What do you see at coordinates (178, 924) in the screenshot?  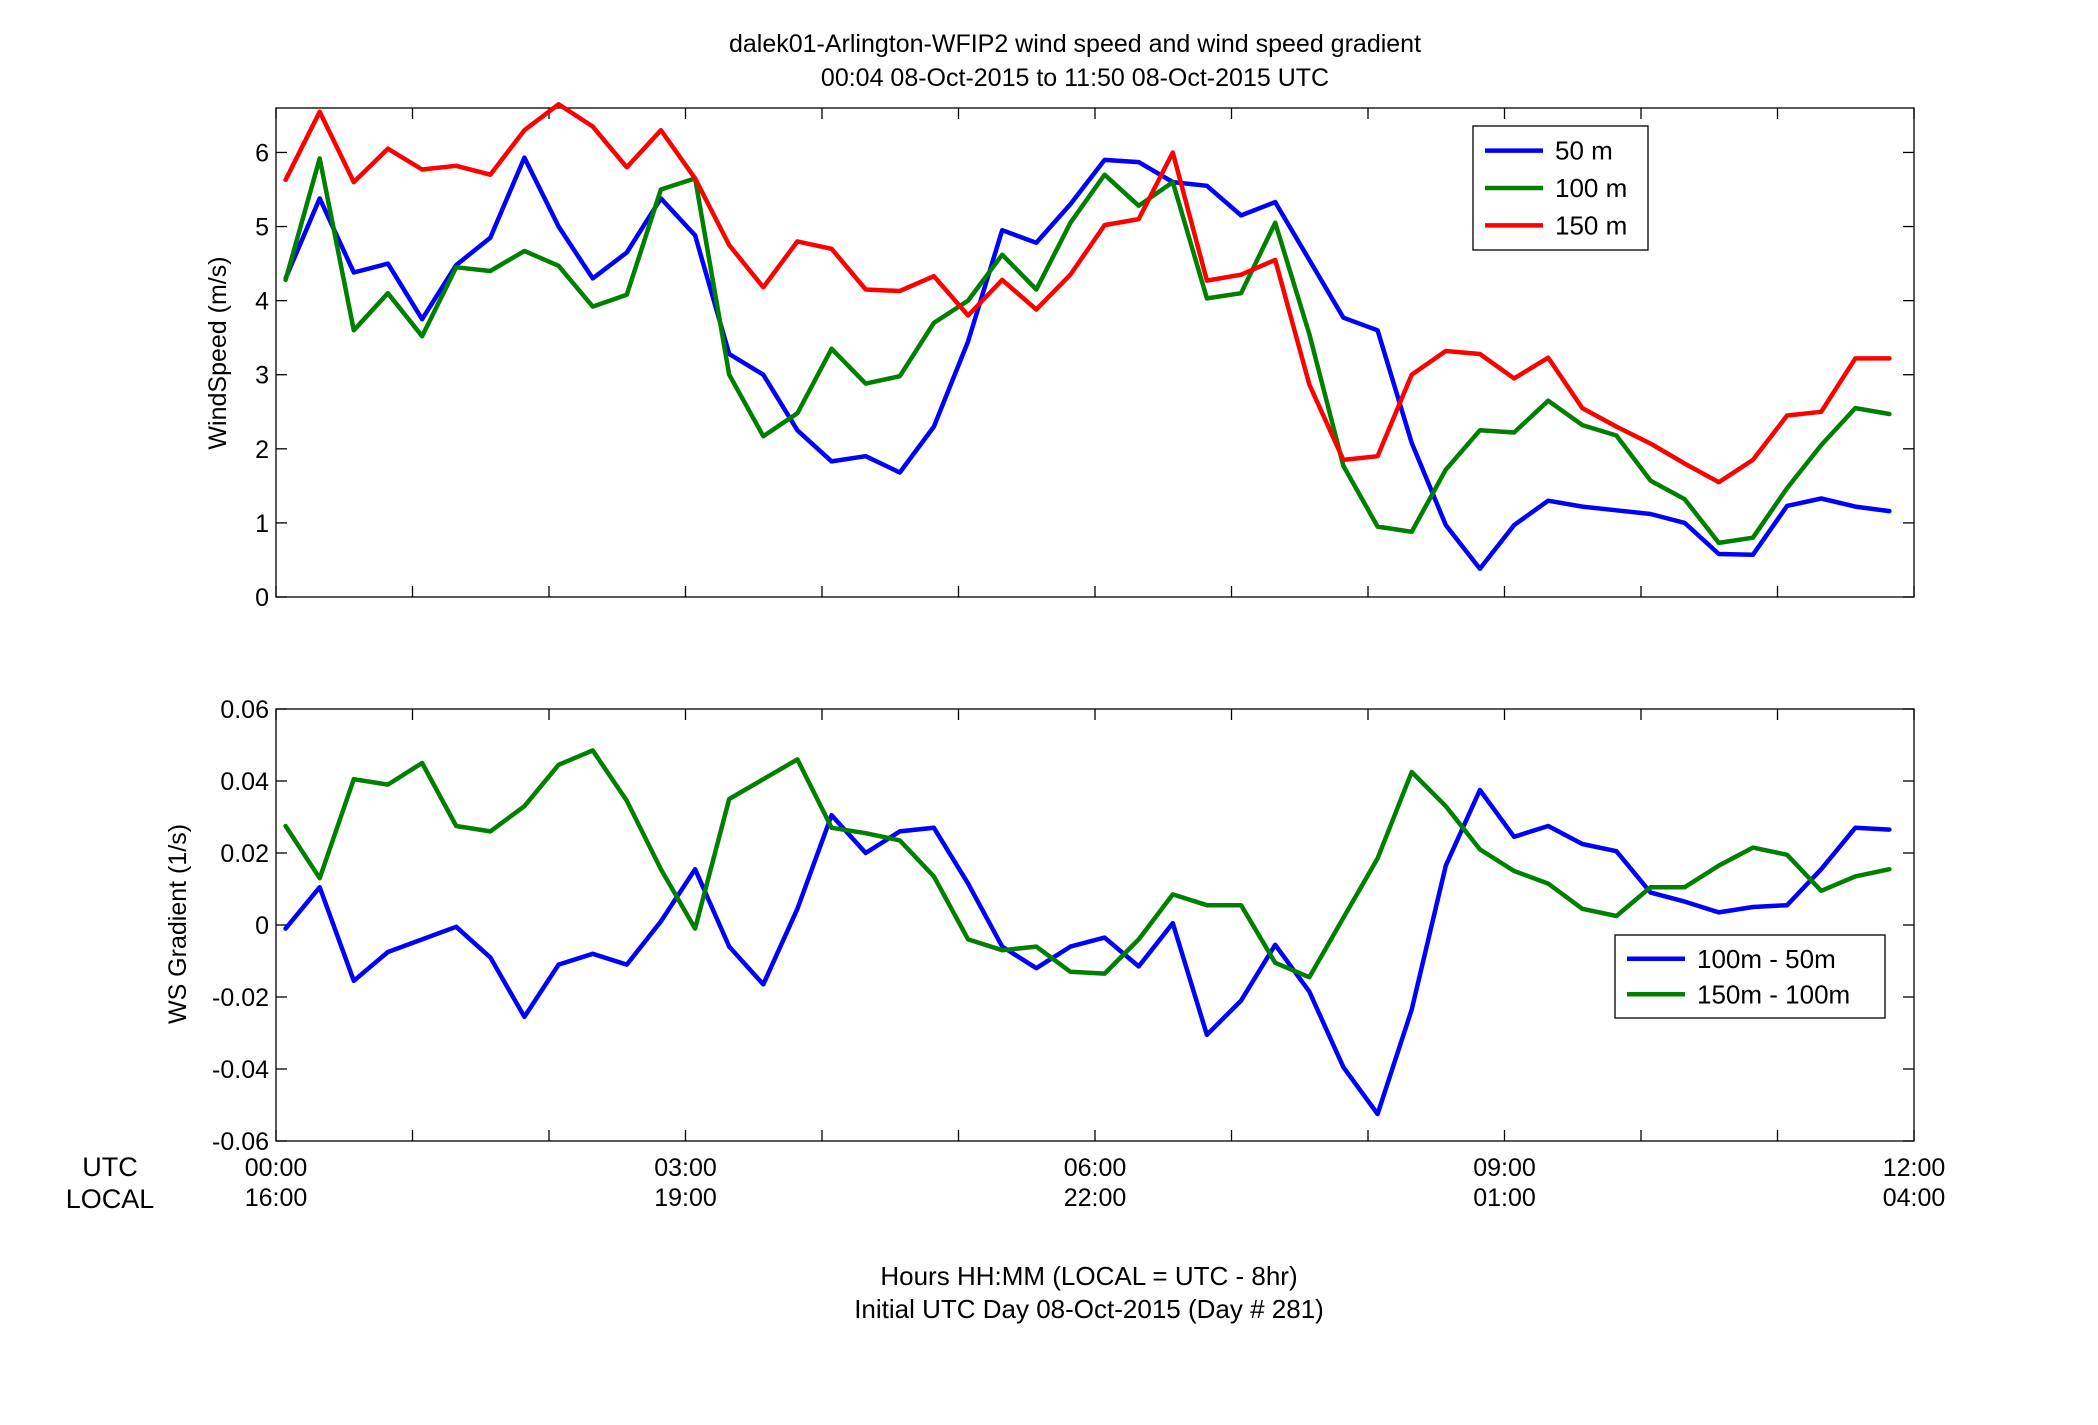 I see `y-axis-label: WS Gradient (1/s)` at bounding box center [178, 924].